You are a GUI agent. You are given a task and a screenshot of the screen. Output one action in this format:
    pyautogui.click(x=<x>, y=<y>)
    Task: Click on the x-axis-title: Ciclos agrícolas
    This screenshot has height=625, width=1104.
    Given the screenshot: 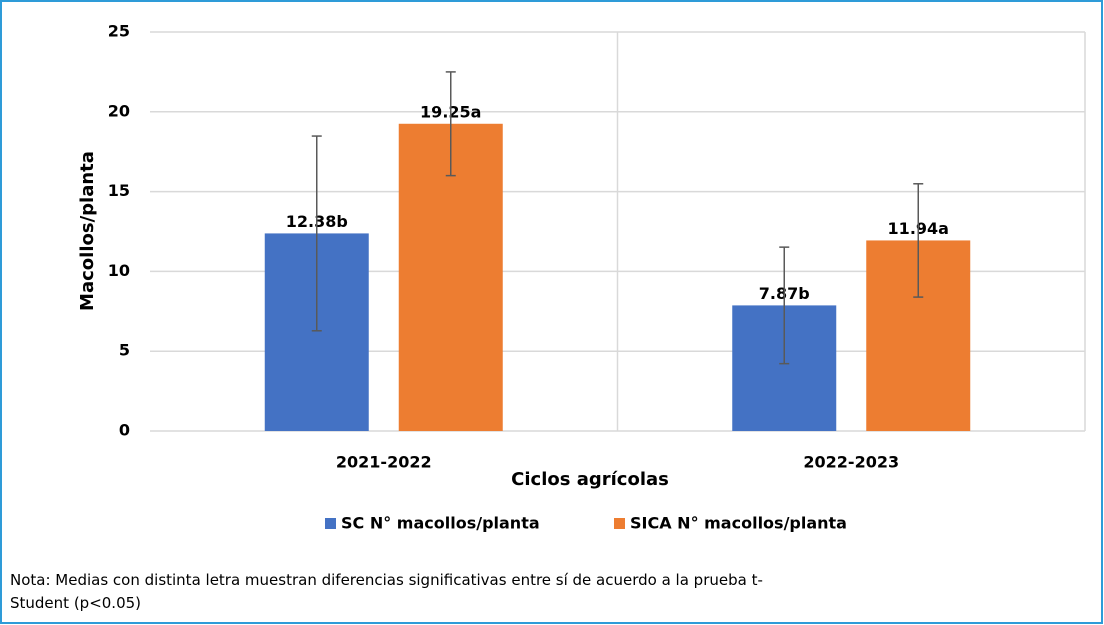 What is the action you would take?
    pyautogui.click(x=590, y=479)
    